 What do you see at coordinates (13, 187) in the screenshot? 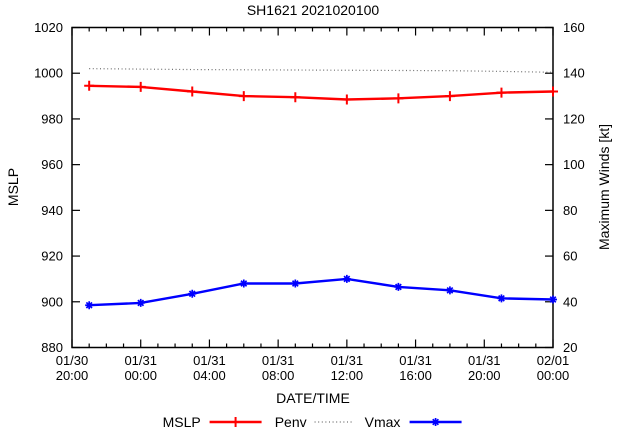
I see `y-axis-label: MSLP` at bounding box center [13, 187].